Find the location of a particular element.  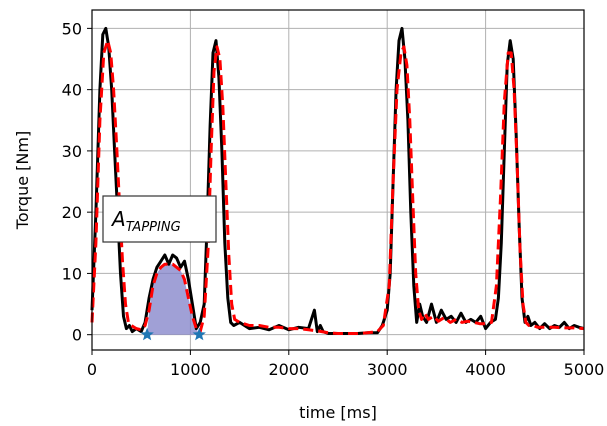

y-tick-label: 40 is located at coordinates (72, 90).